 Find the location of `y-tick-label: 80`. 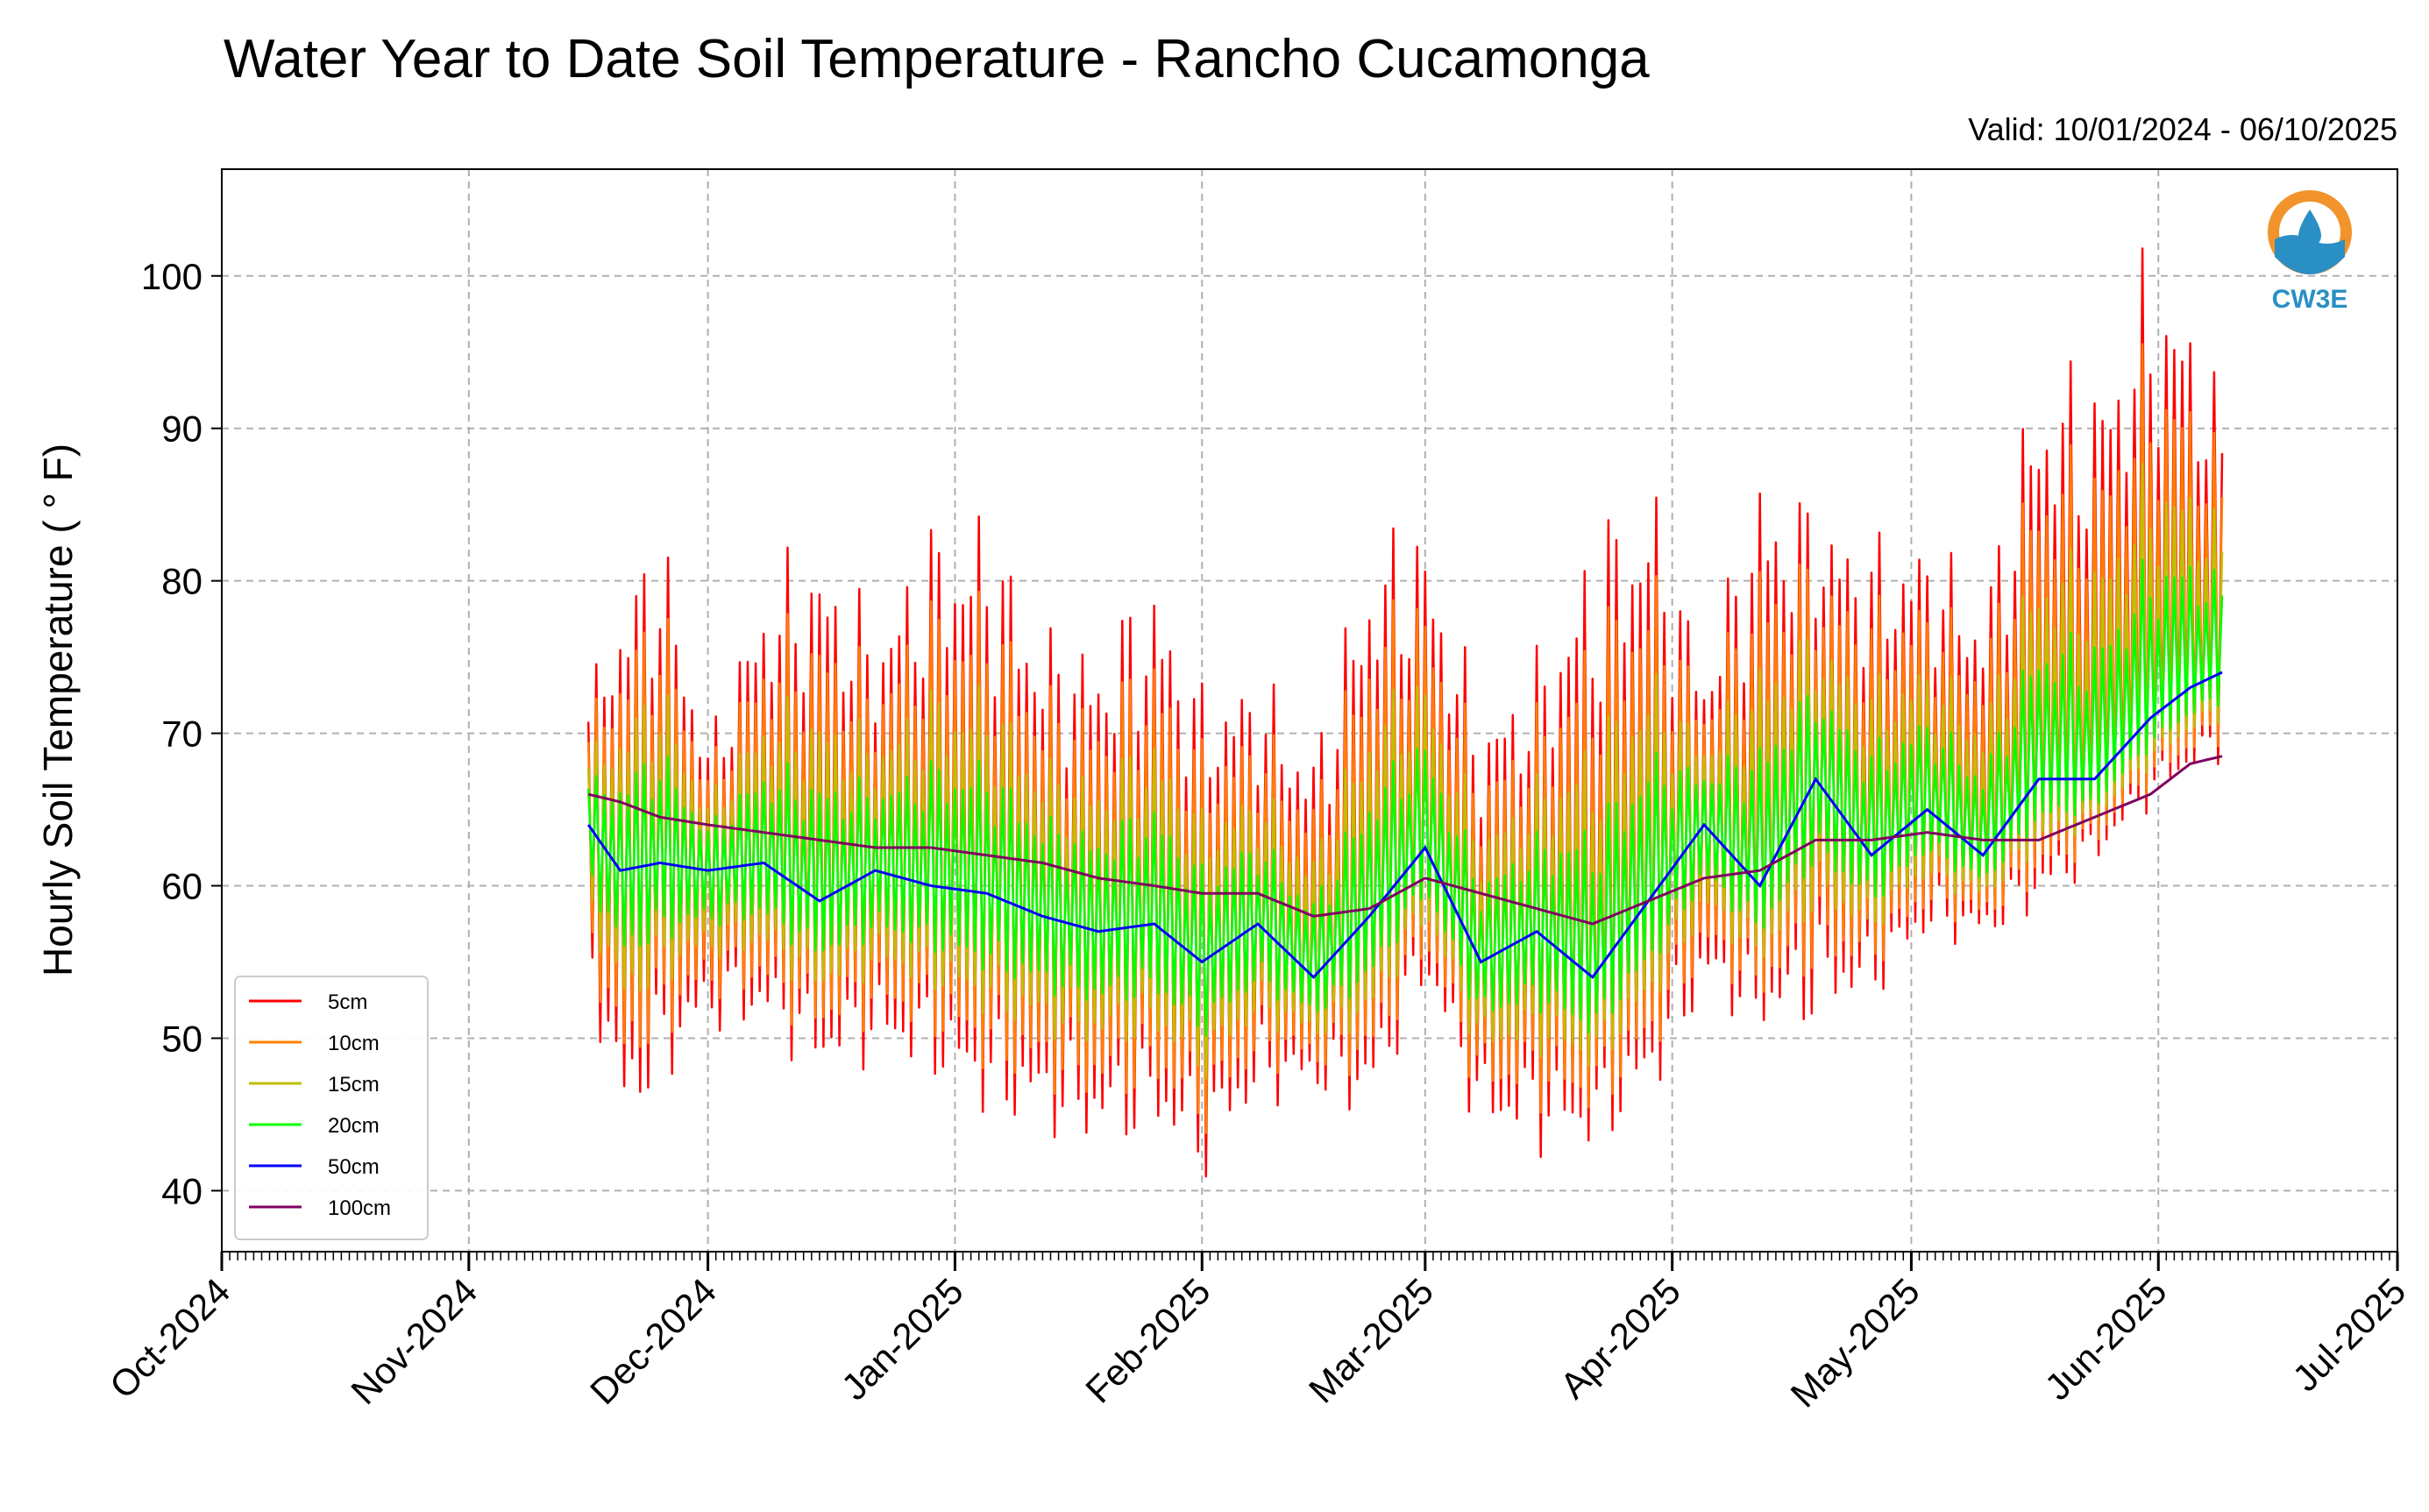

y-tick-label: 80 is located at coordinates (182, 581).